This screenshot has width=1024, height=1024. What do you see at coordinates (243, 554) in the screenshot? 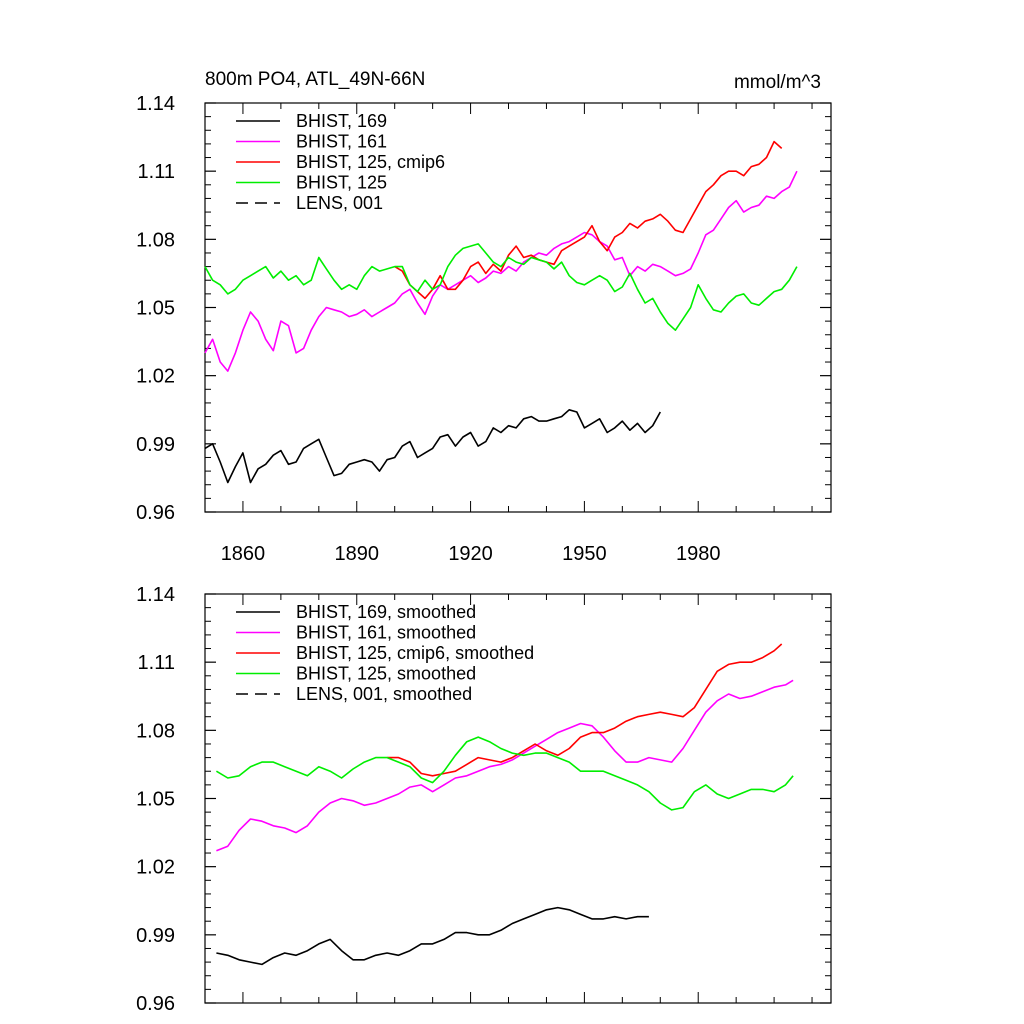
I see `x-tick-label: 1860` at bounding box center [243, 554].